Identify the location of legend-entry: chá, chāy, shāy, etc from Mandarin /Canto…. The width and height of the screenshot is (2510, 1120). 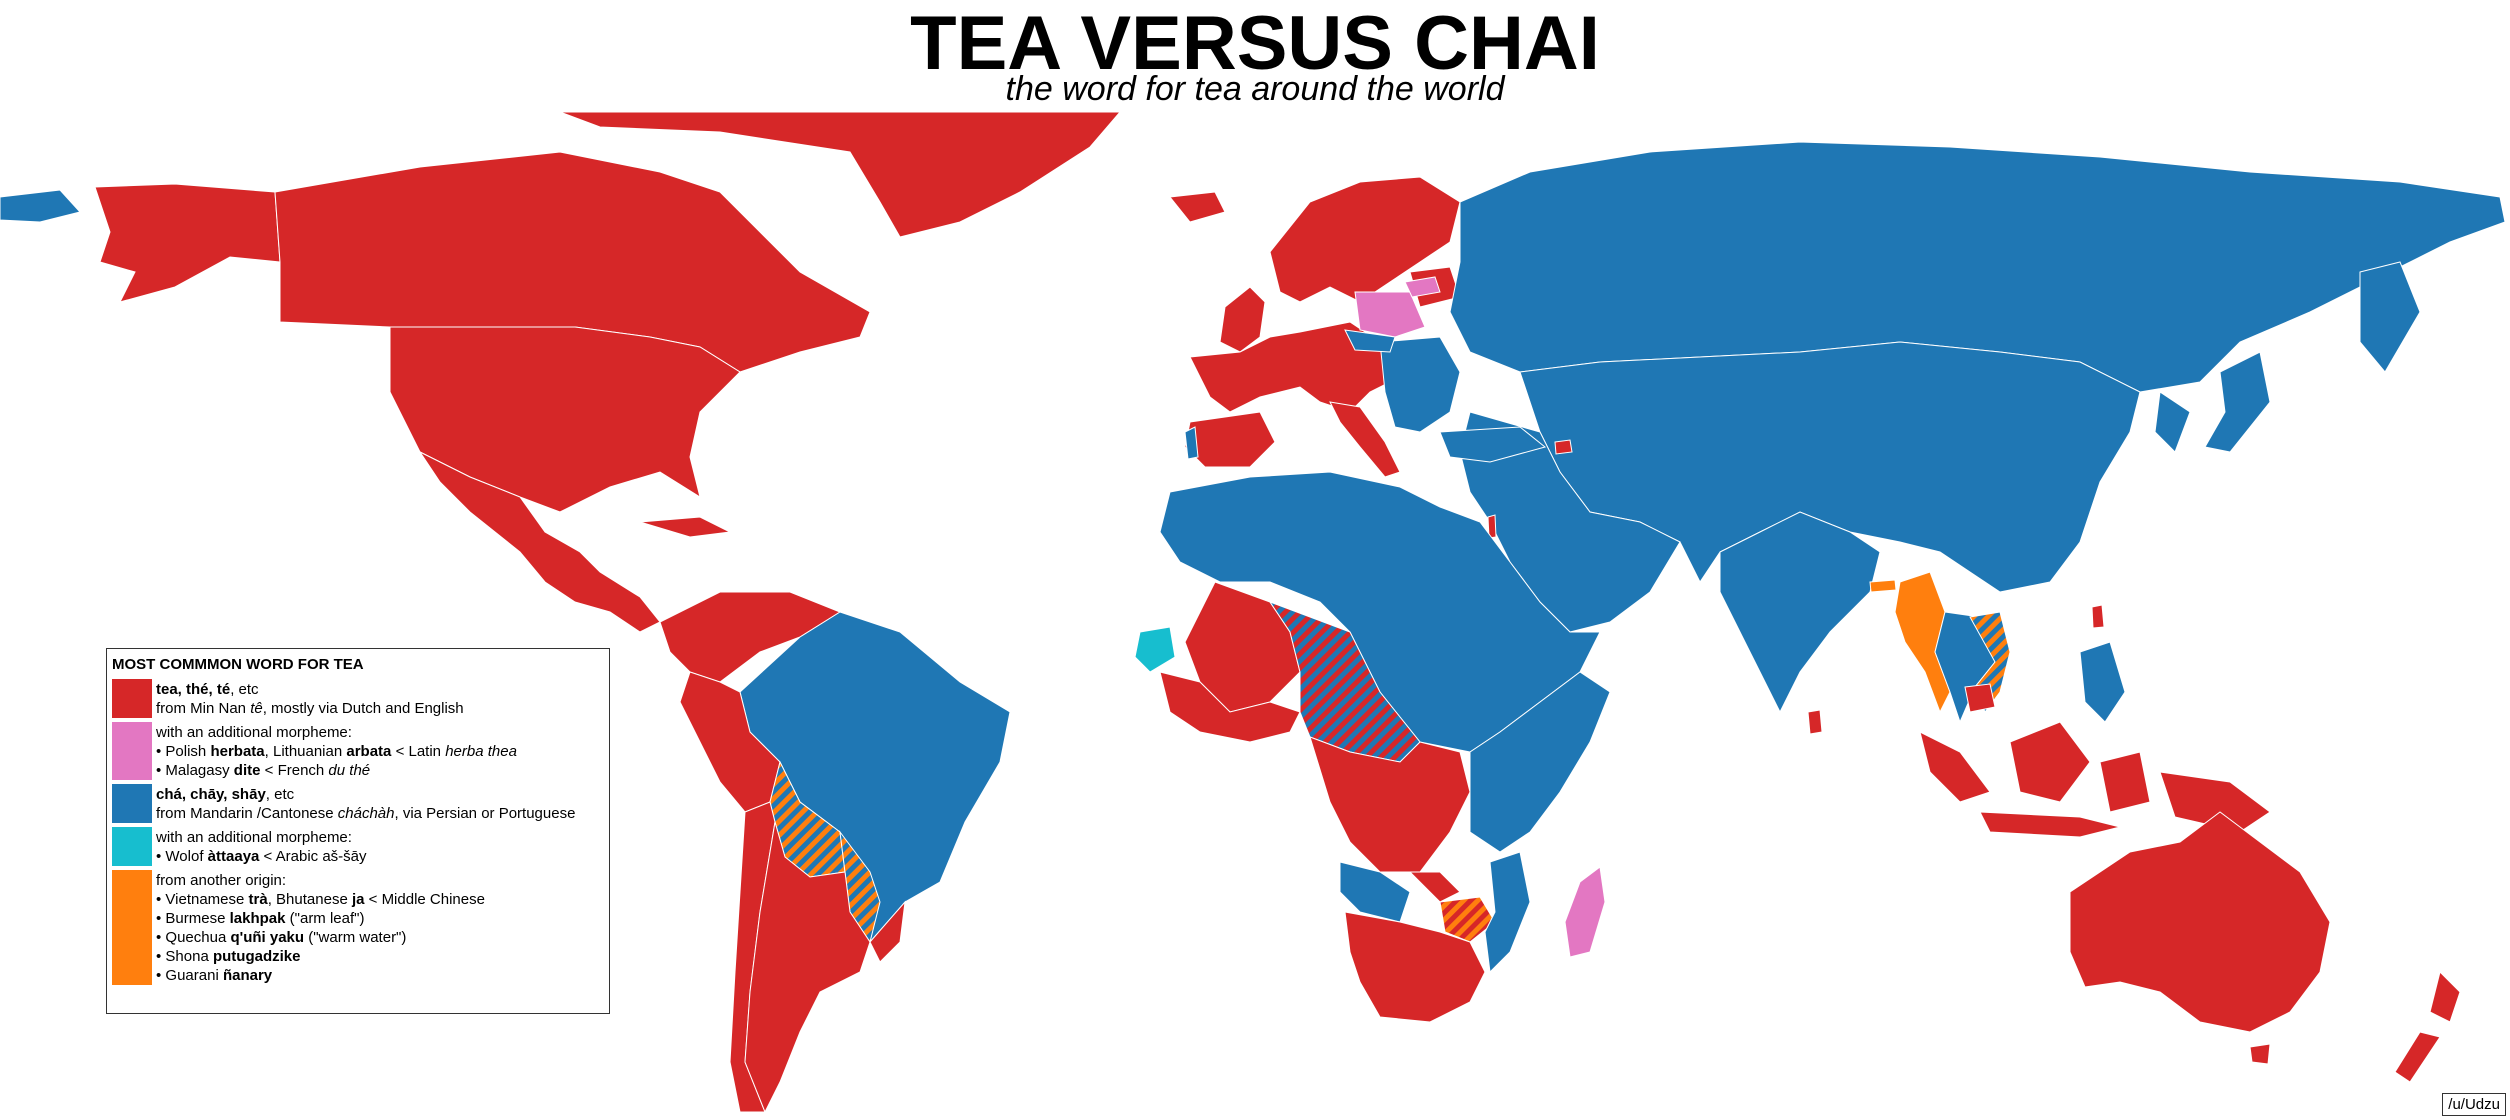
(358, 803).